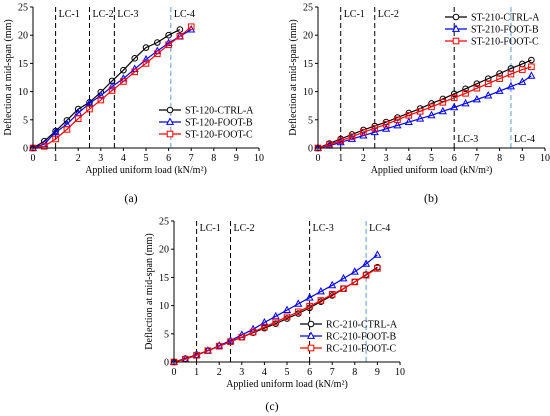 The height and width of the screenshot is (416, 550). I want to click on legend-entry: RC-210-FOOT-B, so click(361, 337).